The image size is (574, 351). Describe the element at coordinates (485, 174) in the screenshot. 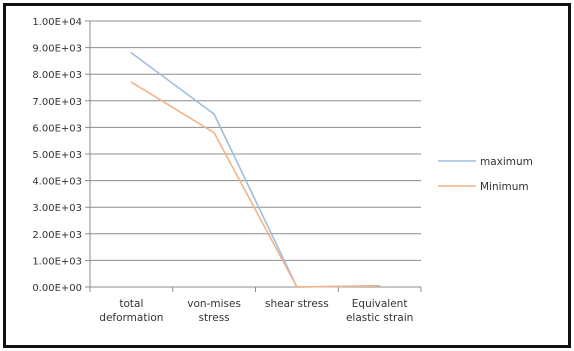

I see `legend: maximum Minimum` at that location.